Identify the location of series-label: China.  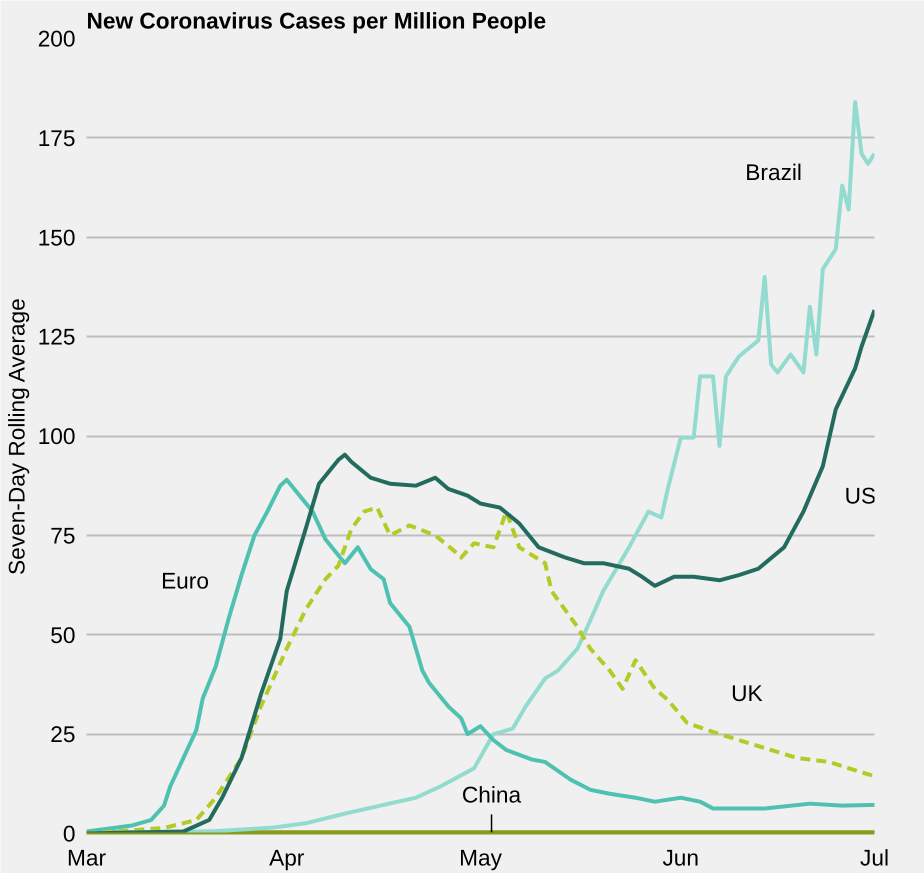
(492, 795).